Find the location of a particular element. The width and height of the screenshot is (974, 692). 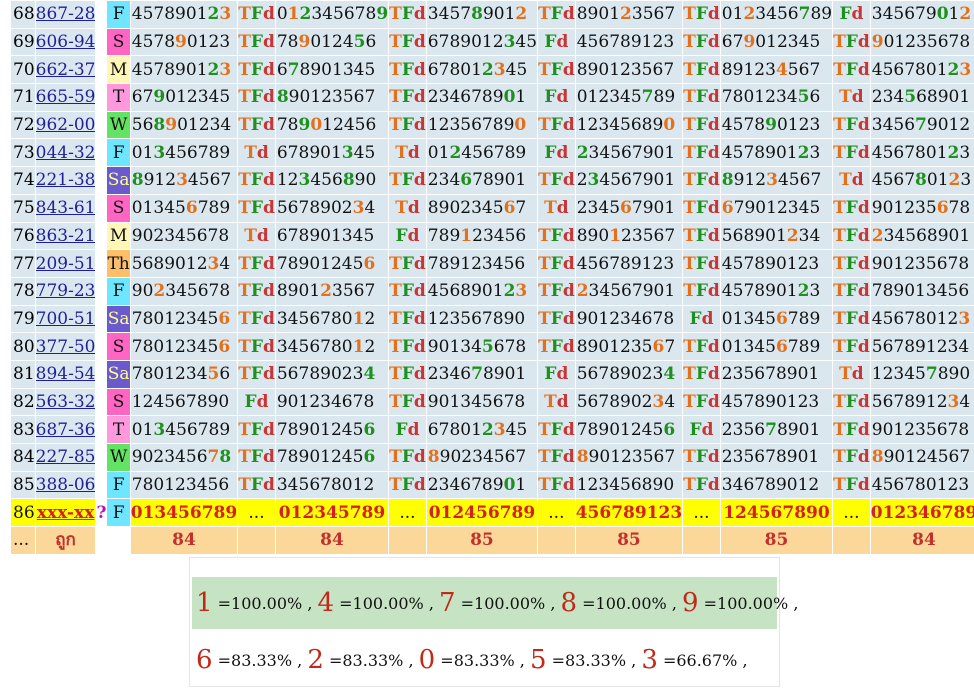

row-number: 85 is located at coordinates (23, 485).